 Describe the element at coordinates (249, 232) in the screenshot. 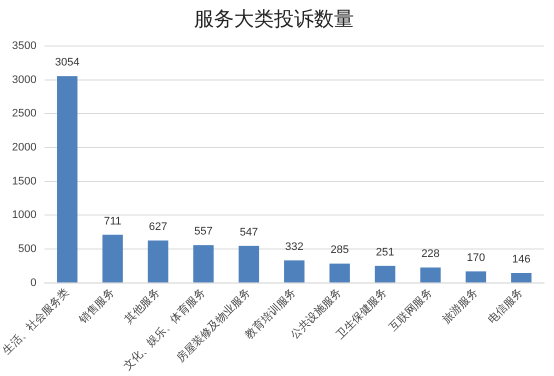

I see `data-label: 547` at that location.